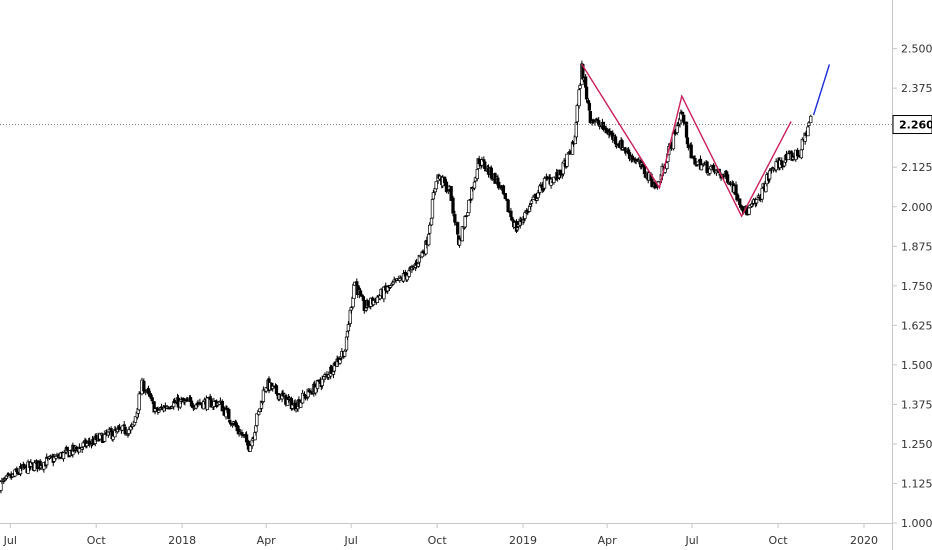 This screenshot has width=932, height=550. I want to click on price-axis-label: 1.875, so click(916, 246).